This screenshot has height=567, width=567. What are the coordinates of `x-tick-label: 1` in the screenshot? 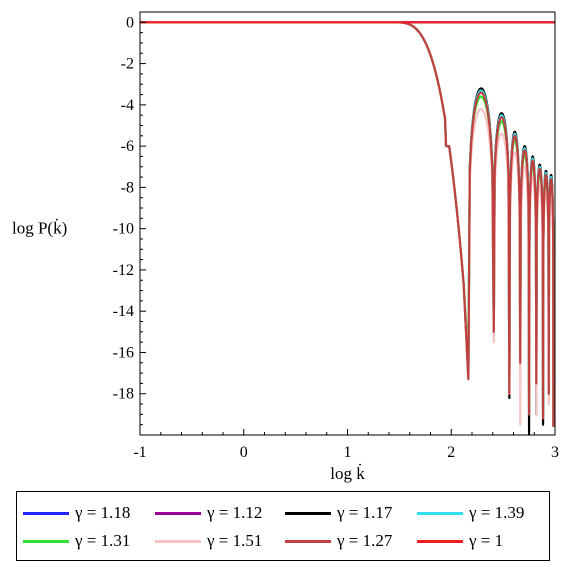 It's located at (348, 452).